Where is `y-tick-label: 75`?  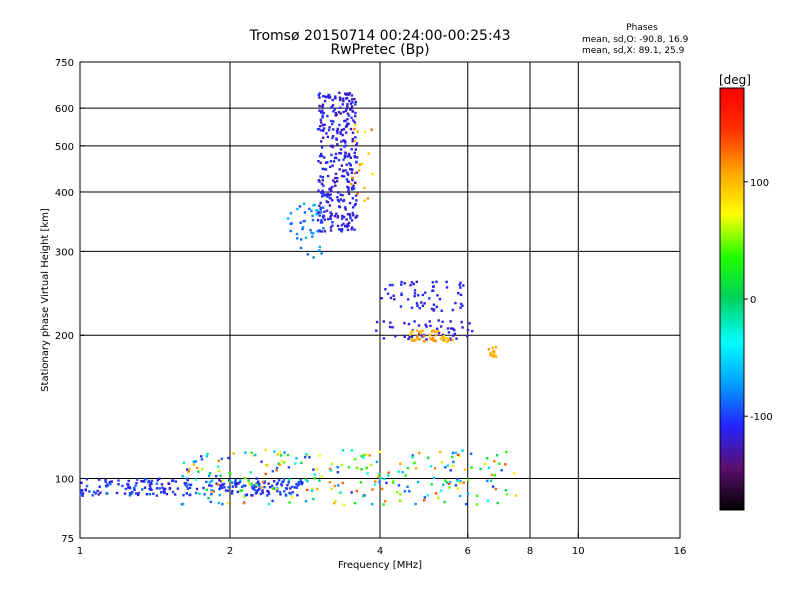
y-tick-label: 75 is located at coordinates (67, 539).